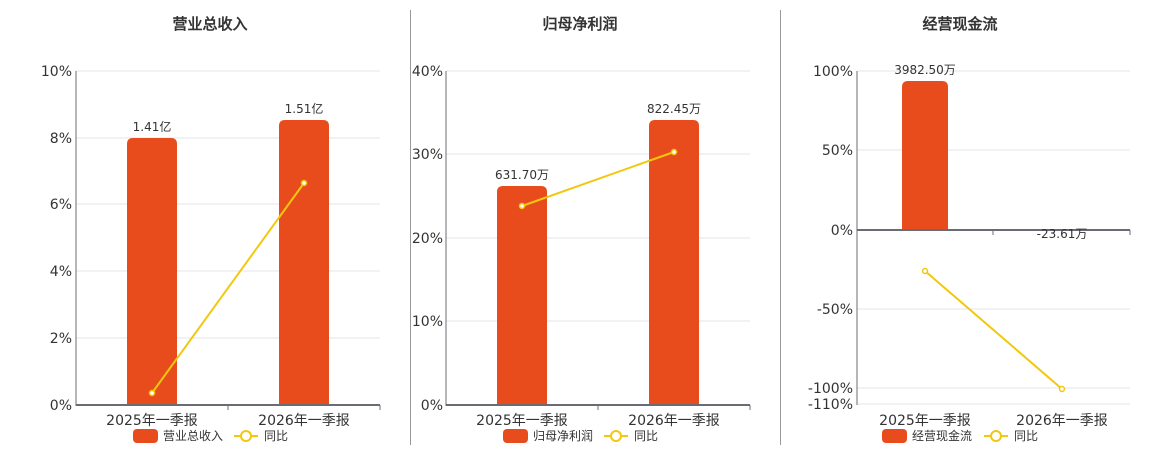  Describe the element at coordinates (830, 238) in the screenshot. I see `y-axis-labels: 100% 50% 0% -50% -100% -110%` at that location.